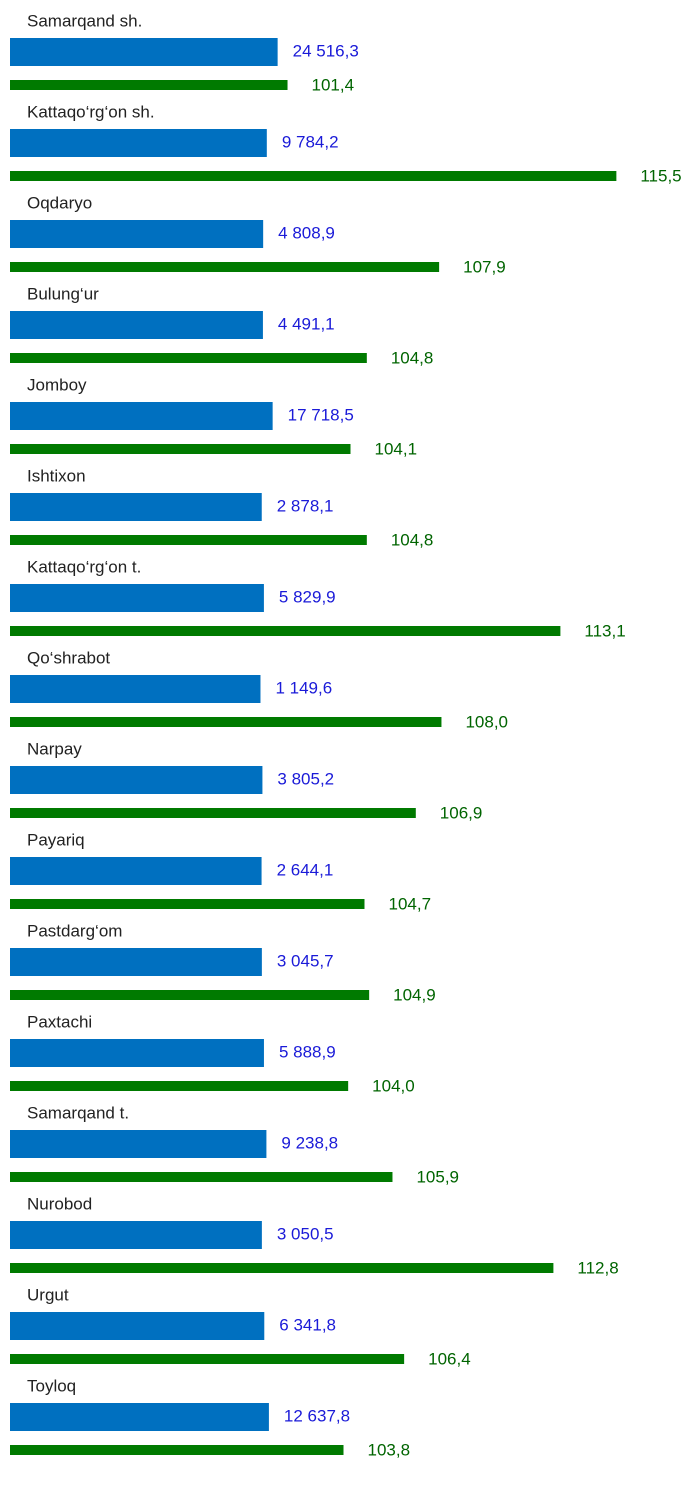 This screenshot has width=684, height=1490. Describe the element at coordinates (326, 50) in the screenshot. I see `value-label: 24 516,3` at that location.